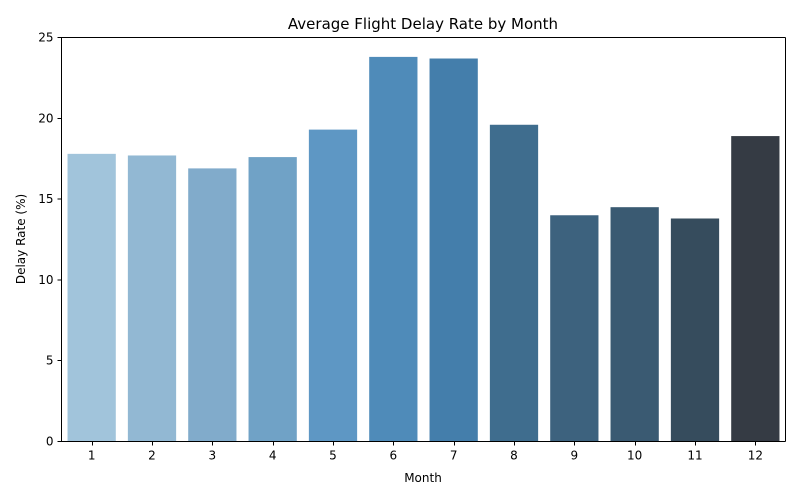 The height and width of the screenshot is (500, 800). Describe the element at coordinates (634, 456) in the screenshot. I see `x-tick-label: 10` at that location.